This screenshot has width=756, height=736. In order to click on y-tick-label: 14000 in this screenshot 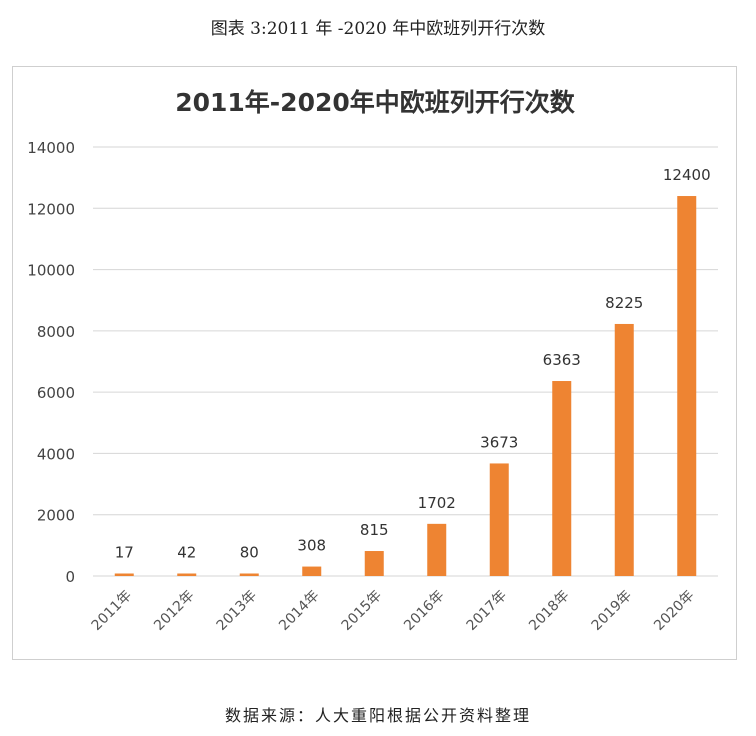, I will do `click(51, 148)`.